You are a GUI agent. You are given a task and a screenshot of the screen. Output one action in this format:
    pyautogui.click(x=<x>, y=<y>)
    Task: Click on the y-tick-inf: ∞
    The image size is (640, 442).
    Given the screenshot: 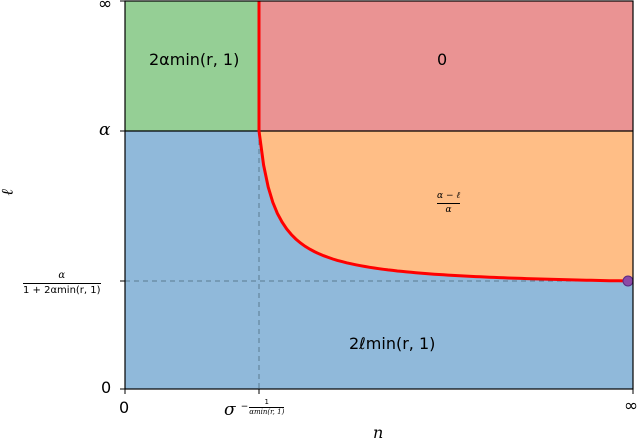 What is the action you would take?
    pyautogui.click(x=105, y=7)
    